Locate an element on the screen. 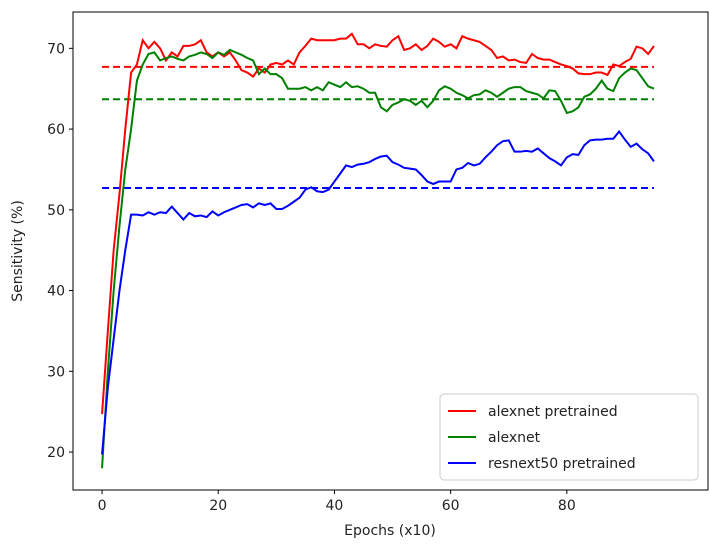 This screenshot has width=710, height=545. y-tick-label: 50 is located at coordinates (56, 211).